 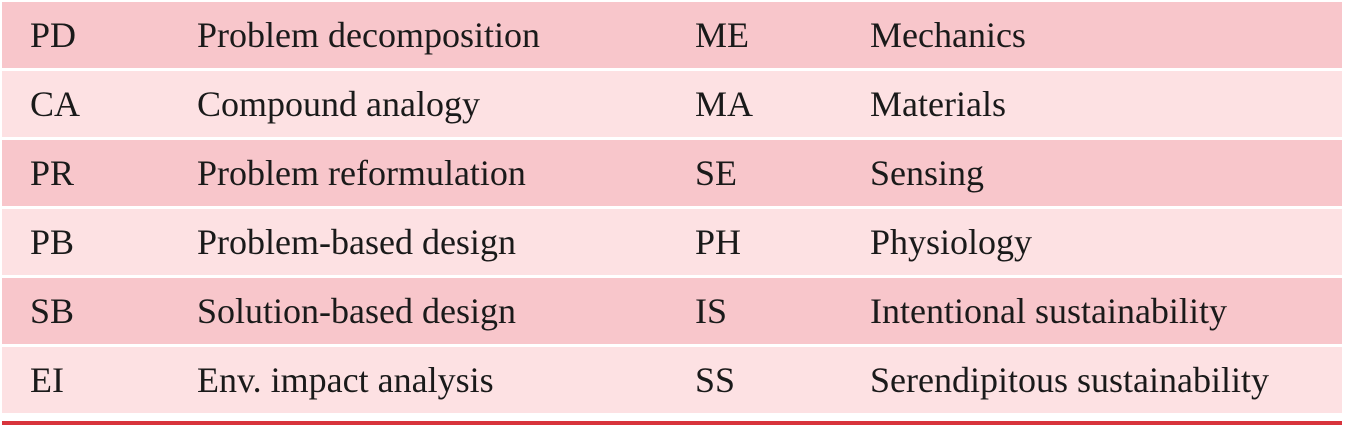 What do you see at coordinates (938, 104) in the screenshot?
I see `description: Materials` at bounding box center [938, 104].